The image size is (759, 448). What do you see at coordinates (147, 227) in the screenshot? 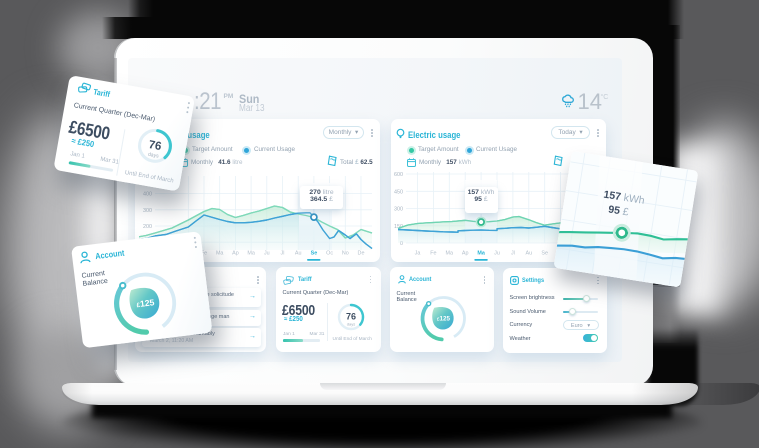
I see `svg-text: 200` at bounding box center [147, 227].